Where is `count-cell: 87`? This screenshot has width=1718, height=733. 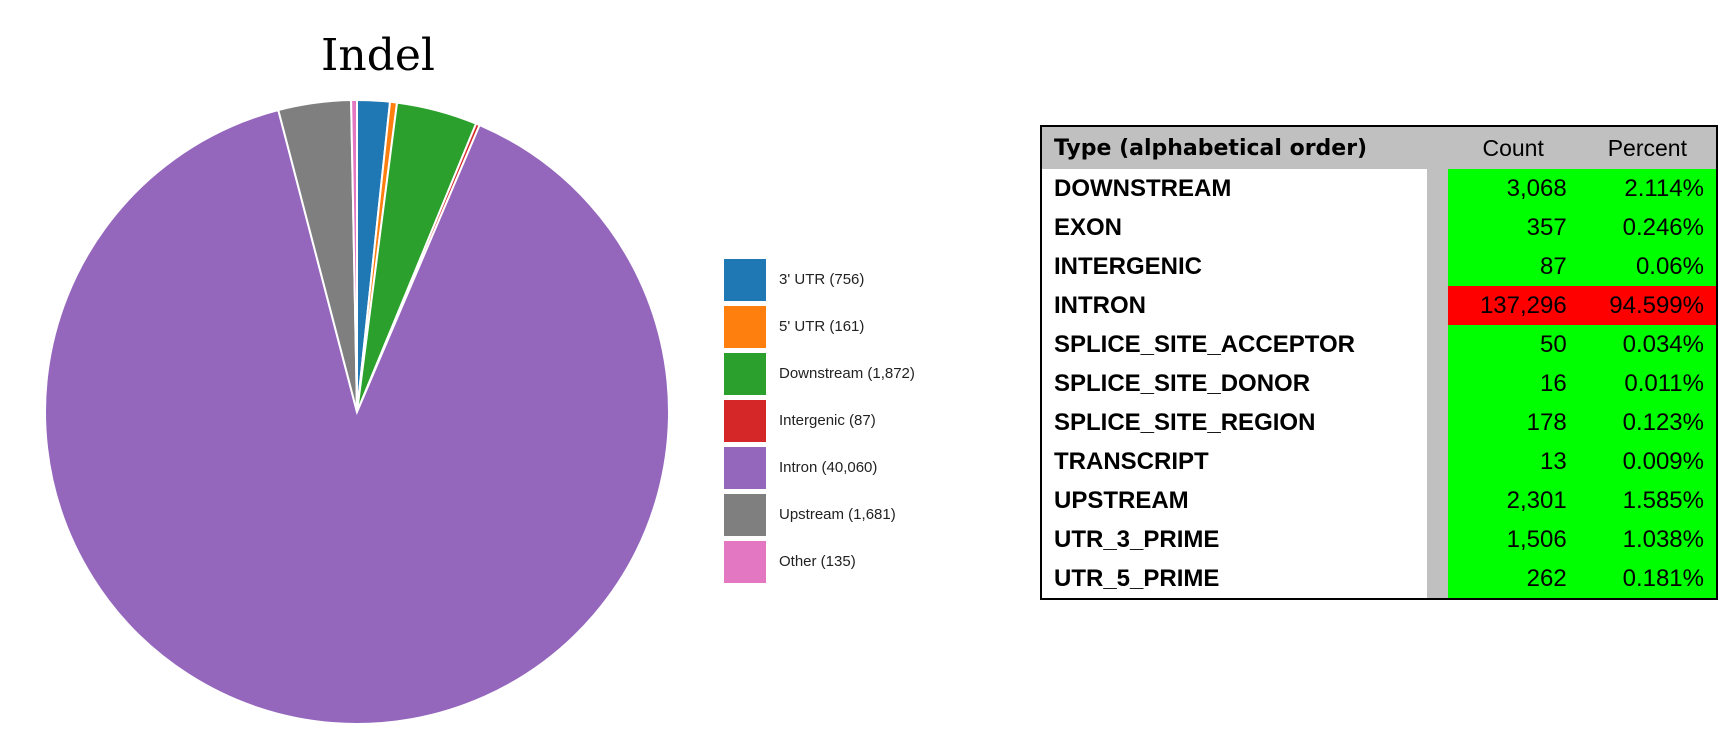 count-cell: 87 is located at coordinates (1513, 266).